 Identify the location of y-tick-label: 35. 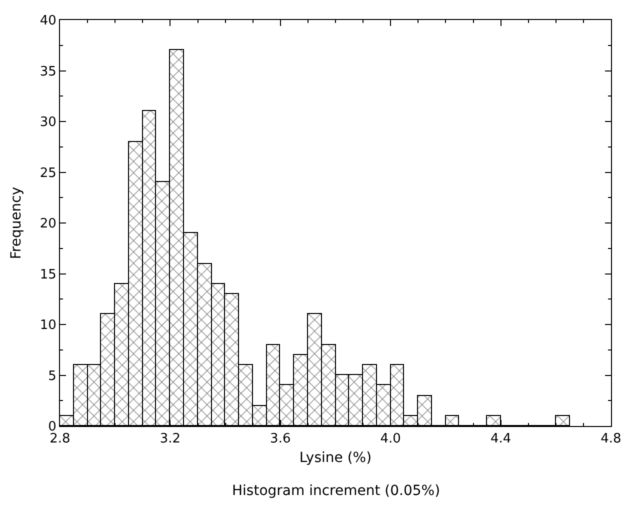
(48, 72).